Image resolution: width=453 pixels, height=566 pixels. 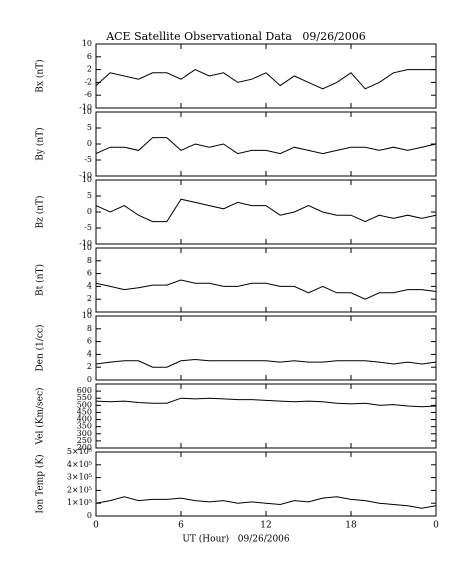 I want to click on y-tick-label: 300, so click(x=84, y=433).